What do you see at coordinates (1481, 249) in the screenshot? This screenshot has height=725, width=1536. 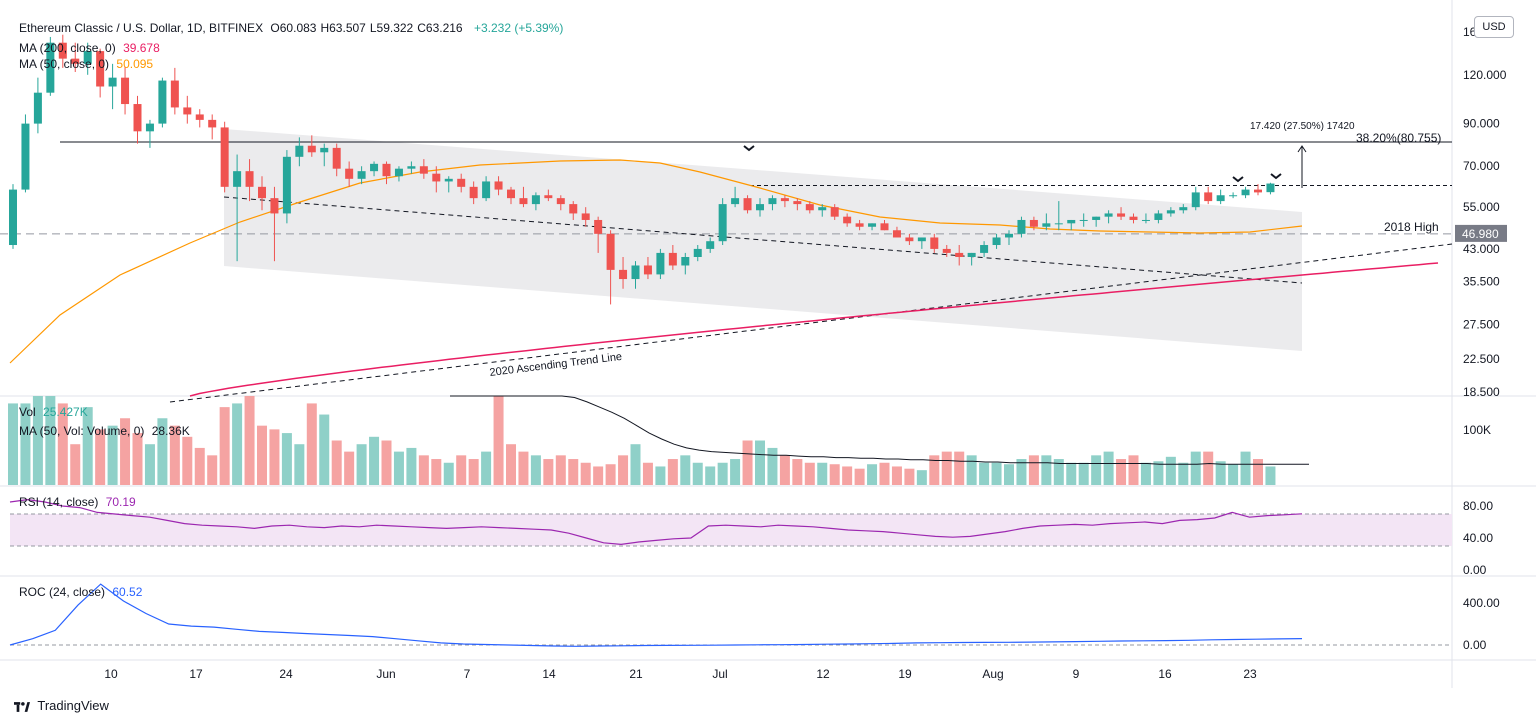 I see `price-axis-label: 43.000` at bounding box center [1481, 249].